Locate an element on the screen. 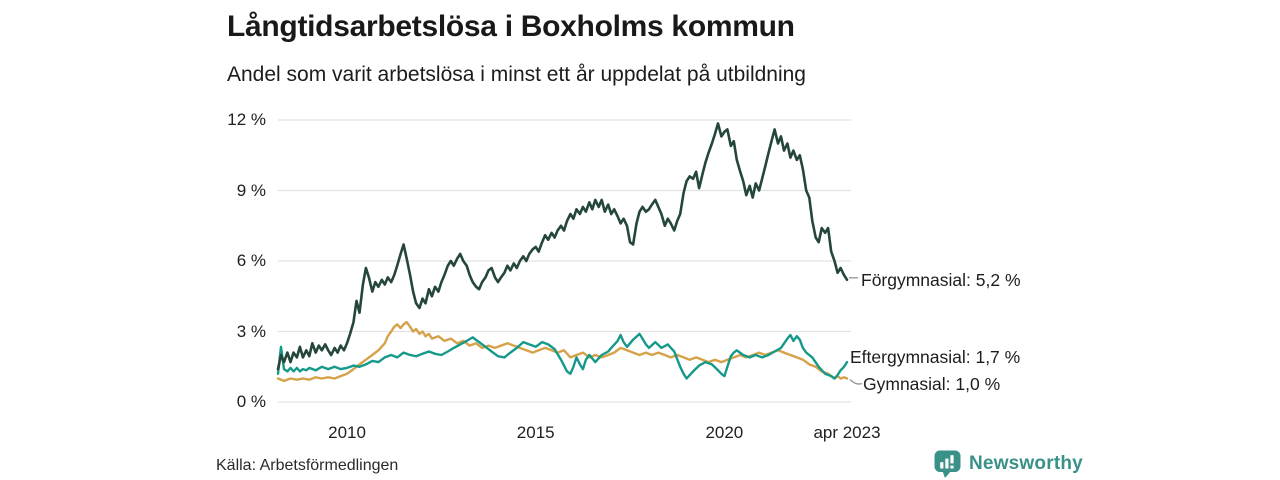  series-label-gymnasial: Gymnasial: 1,0 % is located at coordinates (932, 383).